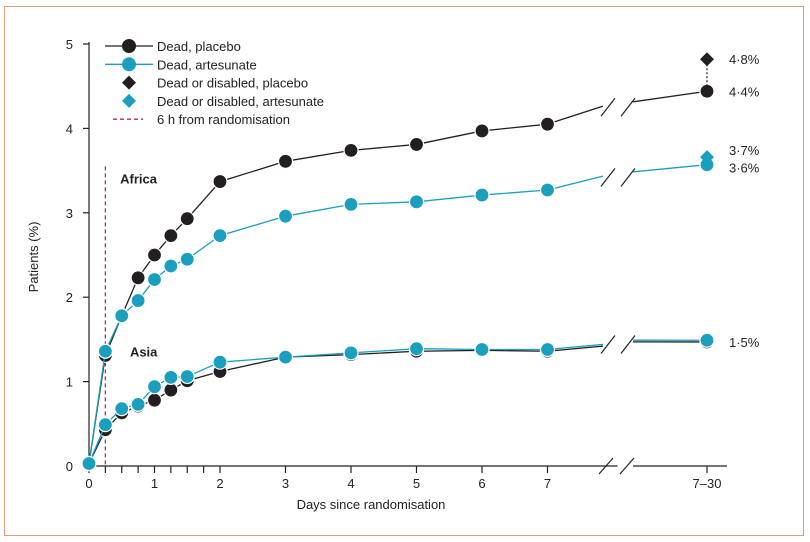  What do you see at coordinates (33, 257) in the screenshot?
I see `y-axis-title: Patients (%)` at bounding box center [33, 257].